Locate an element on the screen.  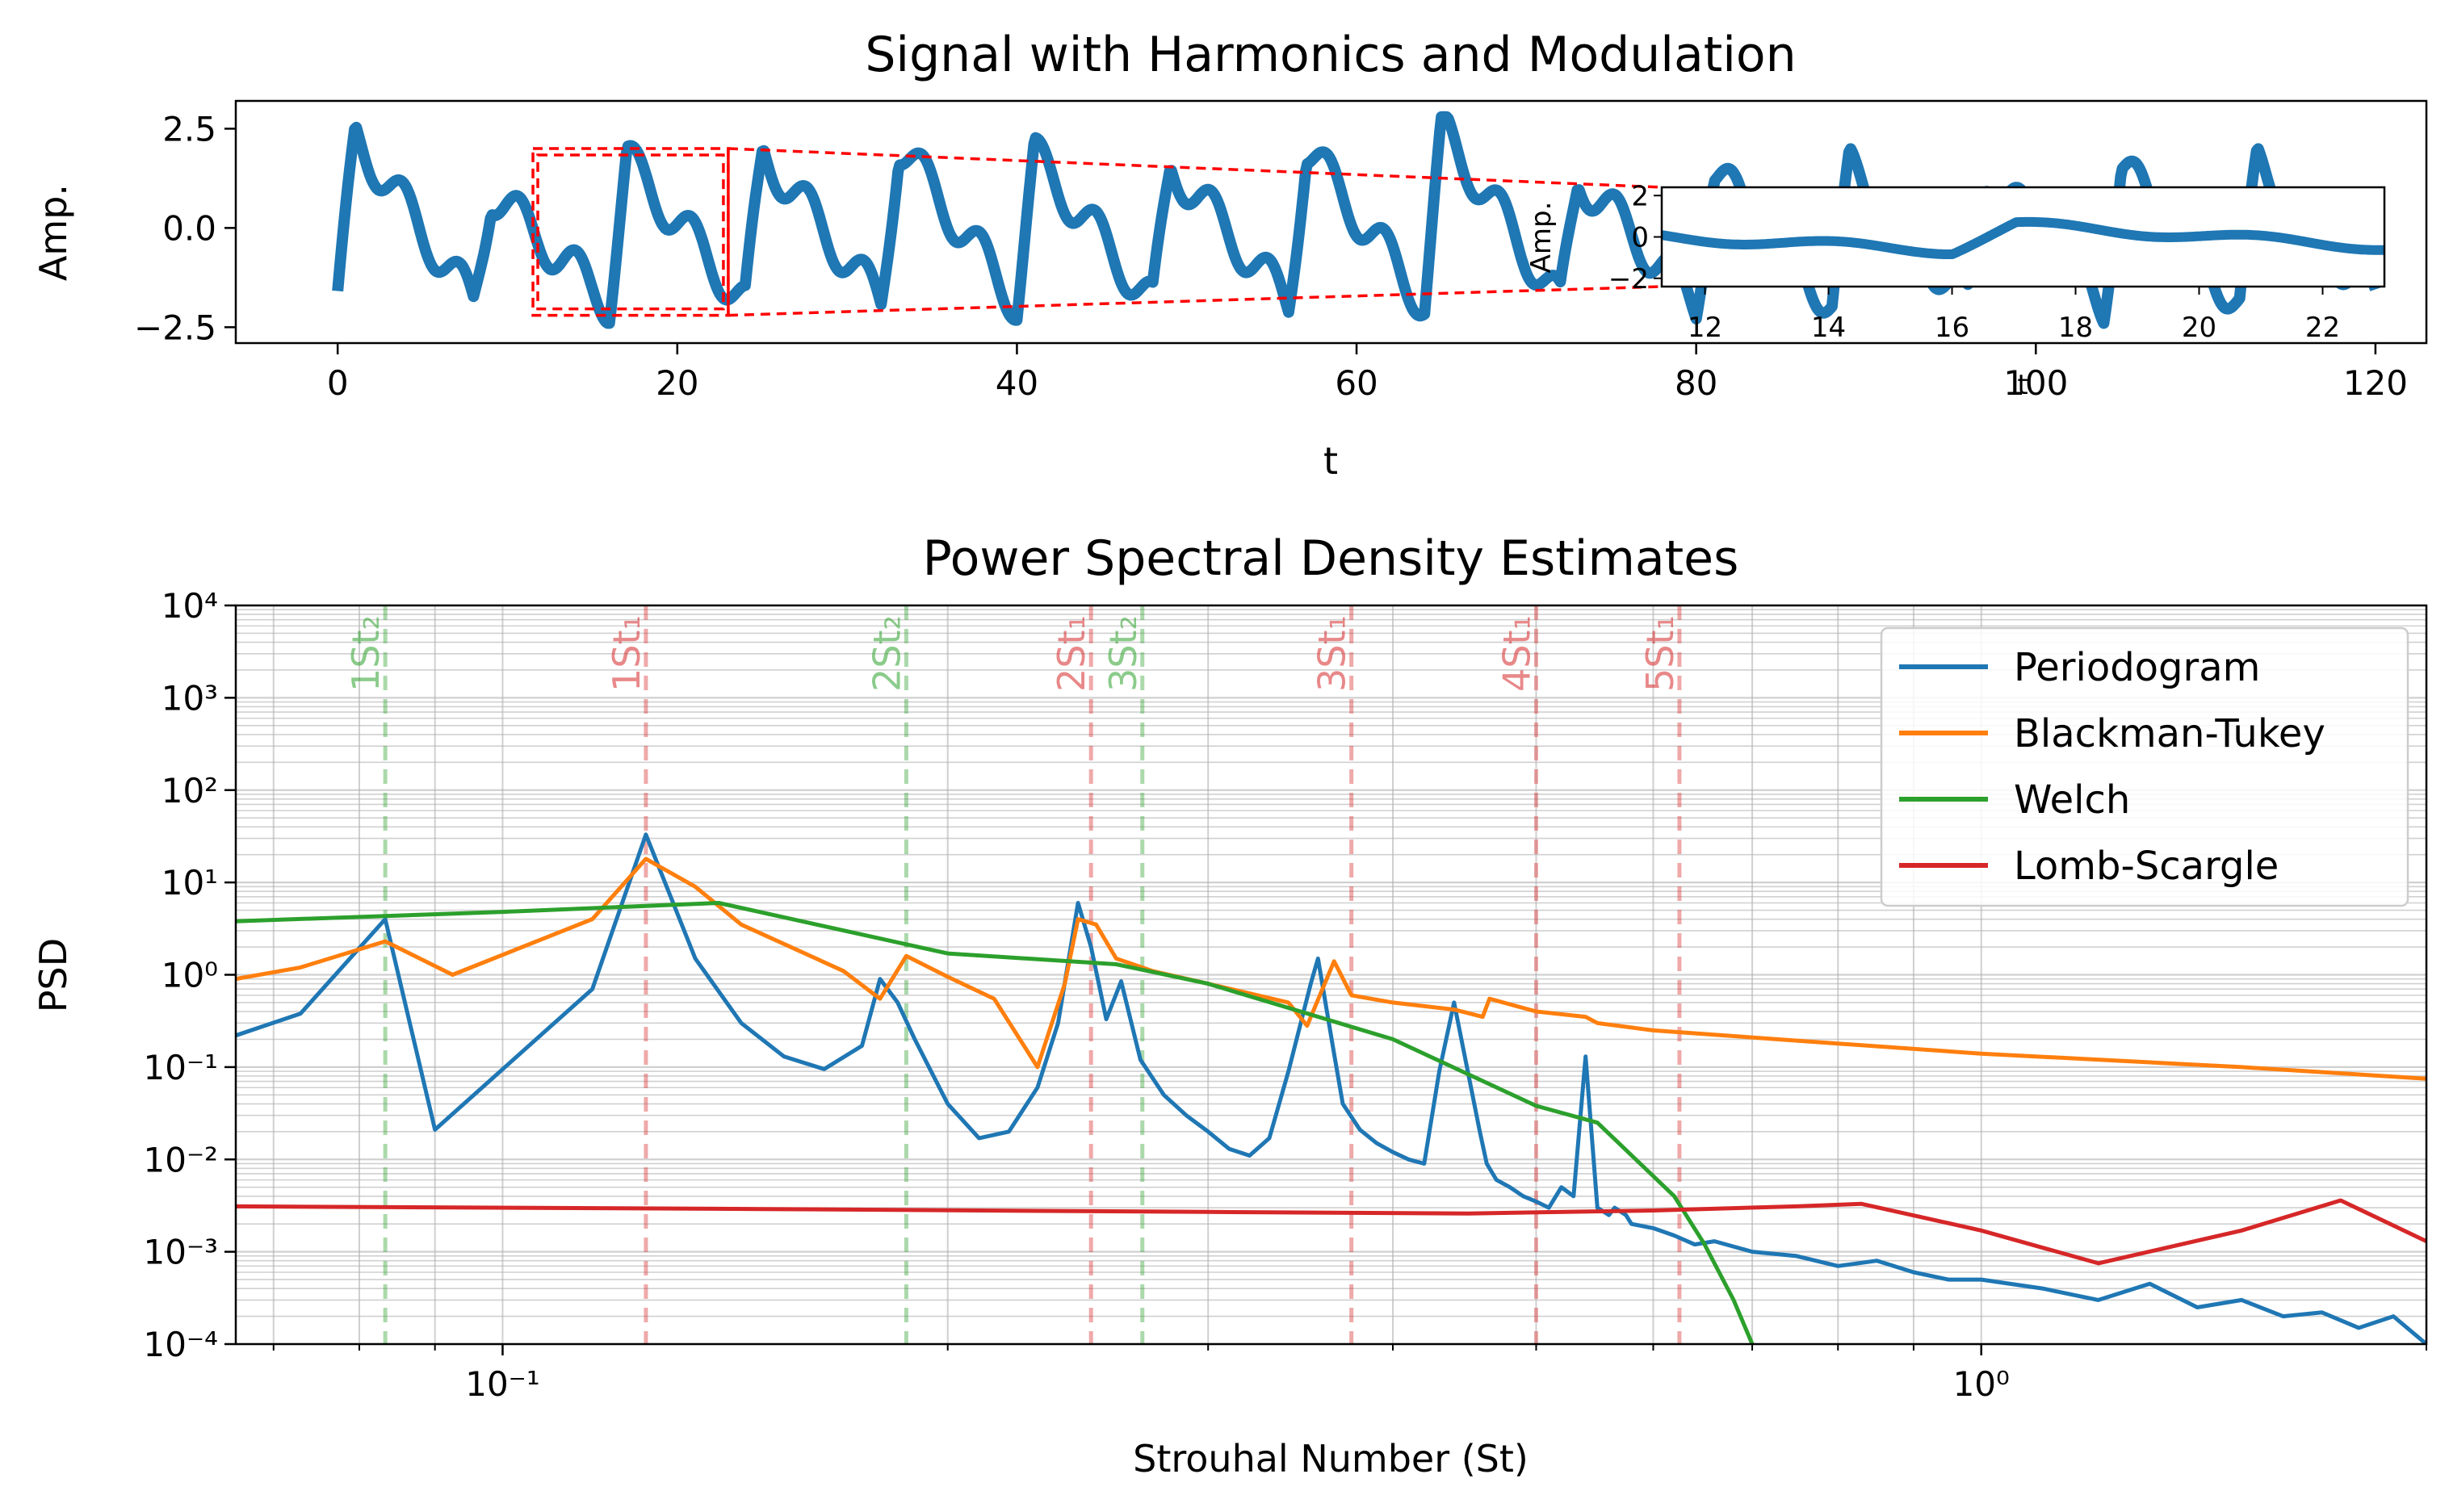
inset-x-tick-label: 14 is located at coordinates (1829, 328).